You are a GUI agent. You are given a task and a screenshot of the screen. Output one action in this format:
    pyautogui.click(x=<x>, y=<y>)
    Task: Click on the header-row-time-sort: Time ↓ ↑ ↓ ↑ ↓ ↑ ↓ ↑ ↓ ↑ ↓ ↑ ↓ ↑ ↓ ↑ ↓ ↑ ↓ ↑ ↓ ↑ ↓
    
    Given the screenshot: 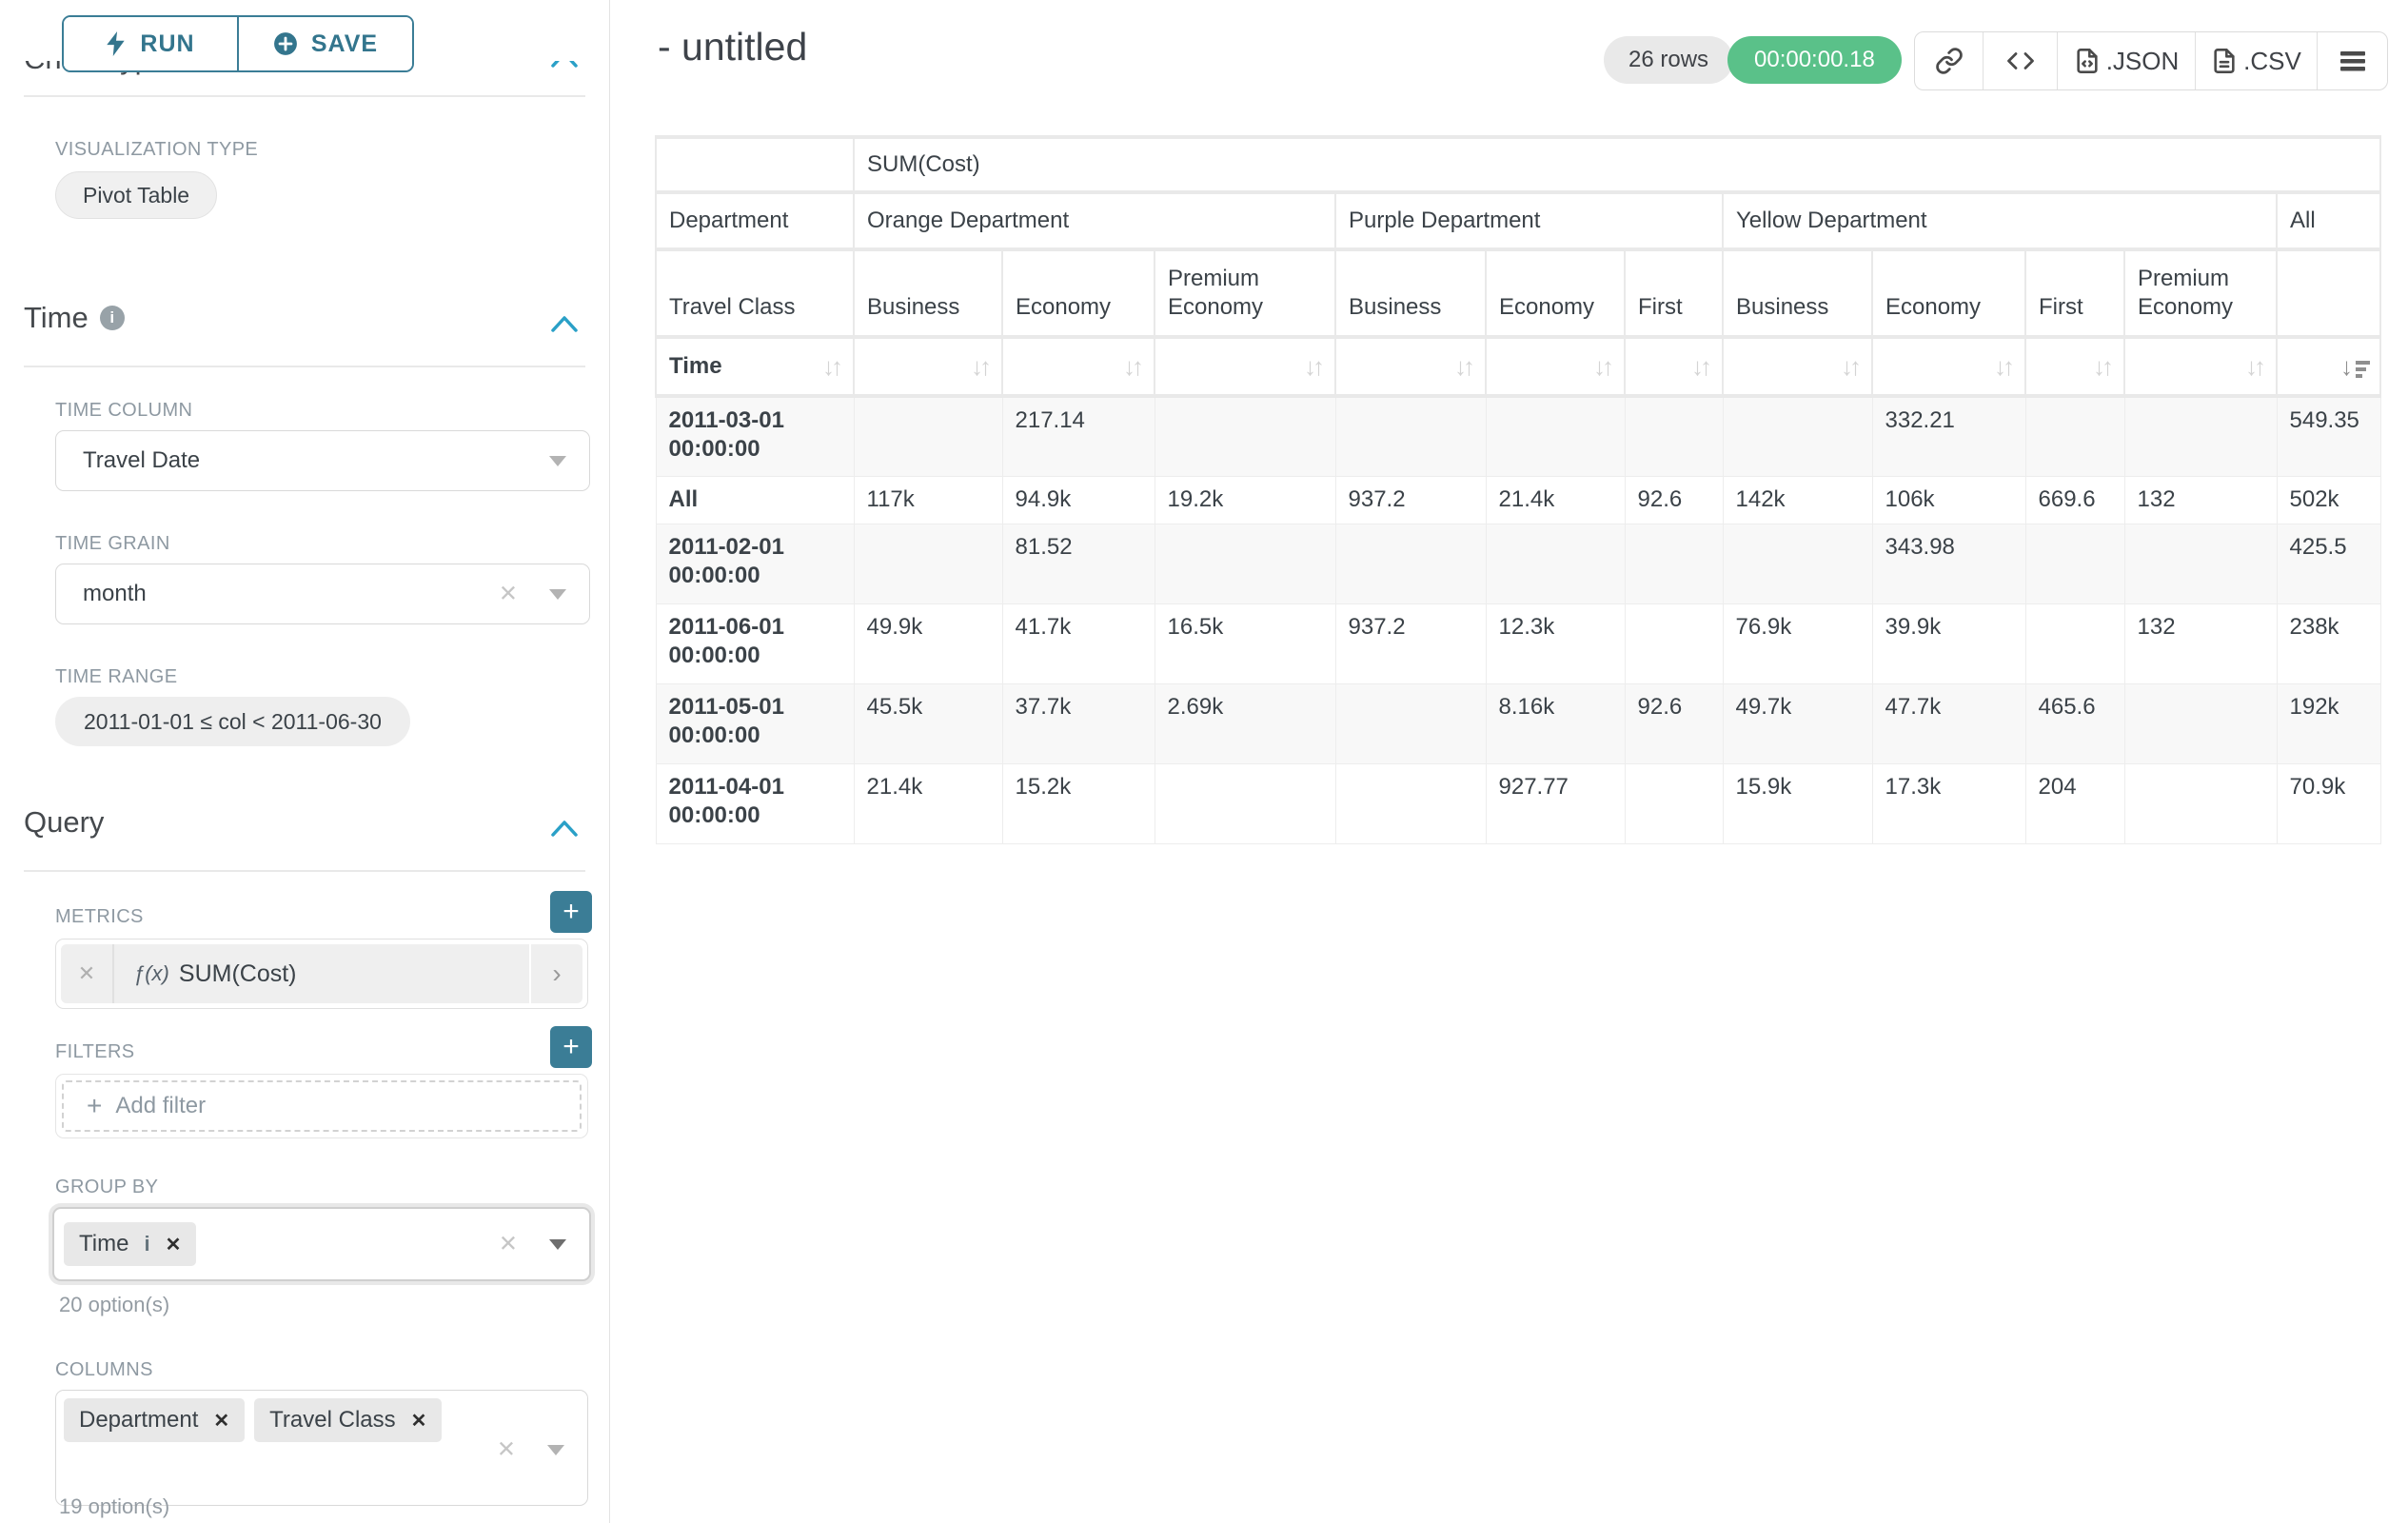 What is the action you would take?
    pyautogui.click(x=1518, y=366)
    